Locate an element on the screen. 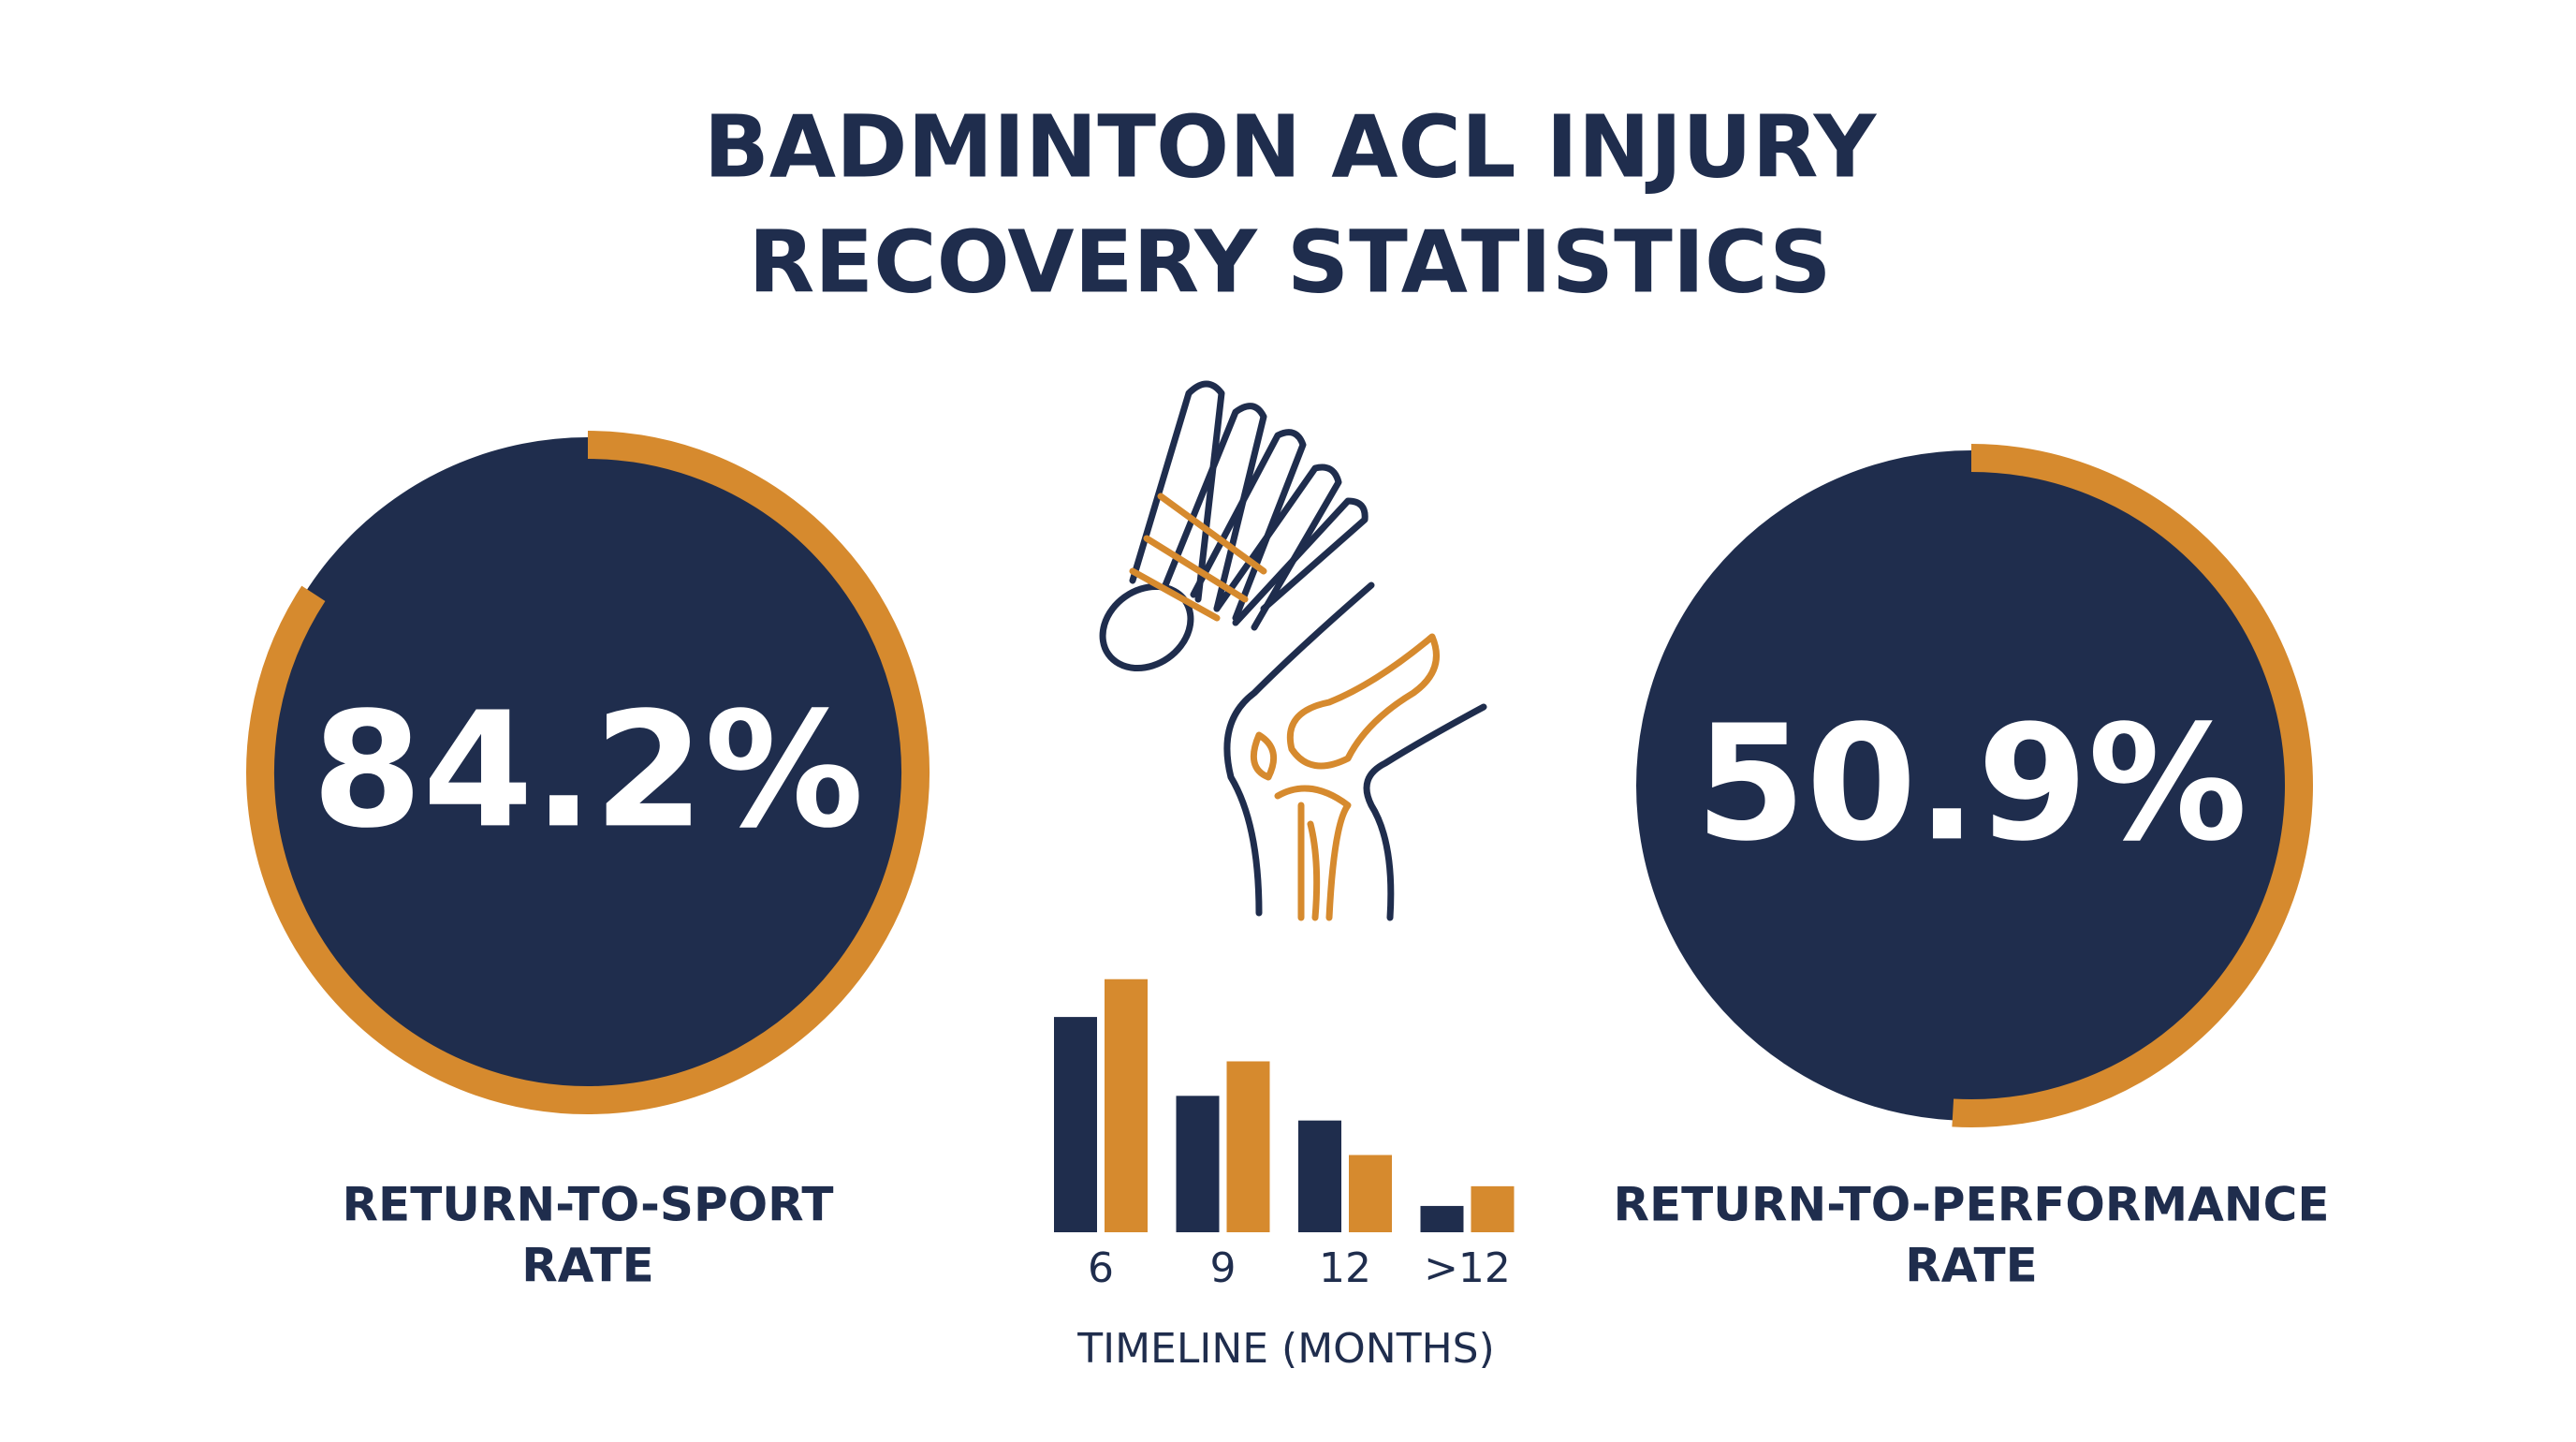 The width and height of the screenshot is (2576, 1442). x-tick-label: >12 is located at coordinates (1467, 1268).